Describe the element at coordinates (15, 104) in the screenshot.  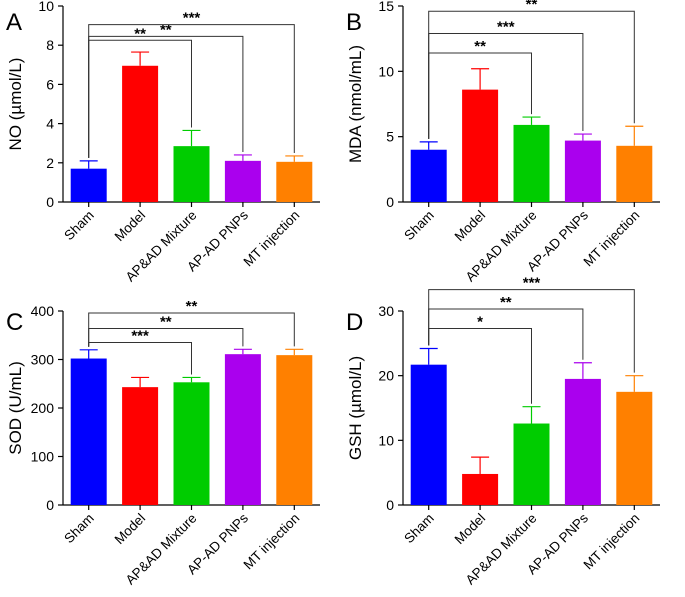
I see `y-axis-label: NO (µmol/L)` at that location.